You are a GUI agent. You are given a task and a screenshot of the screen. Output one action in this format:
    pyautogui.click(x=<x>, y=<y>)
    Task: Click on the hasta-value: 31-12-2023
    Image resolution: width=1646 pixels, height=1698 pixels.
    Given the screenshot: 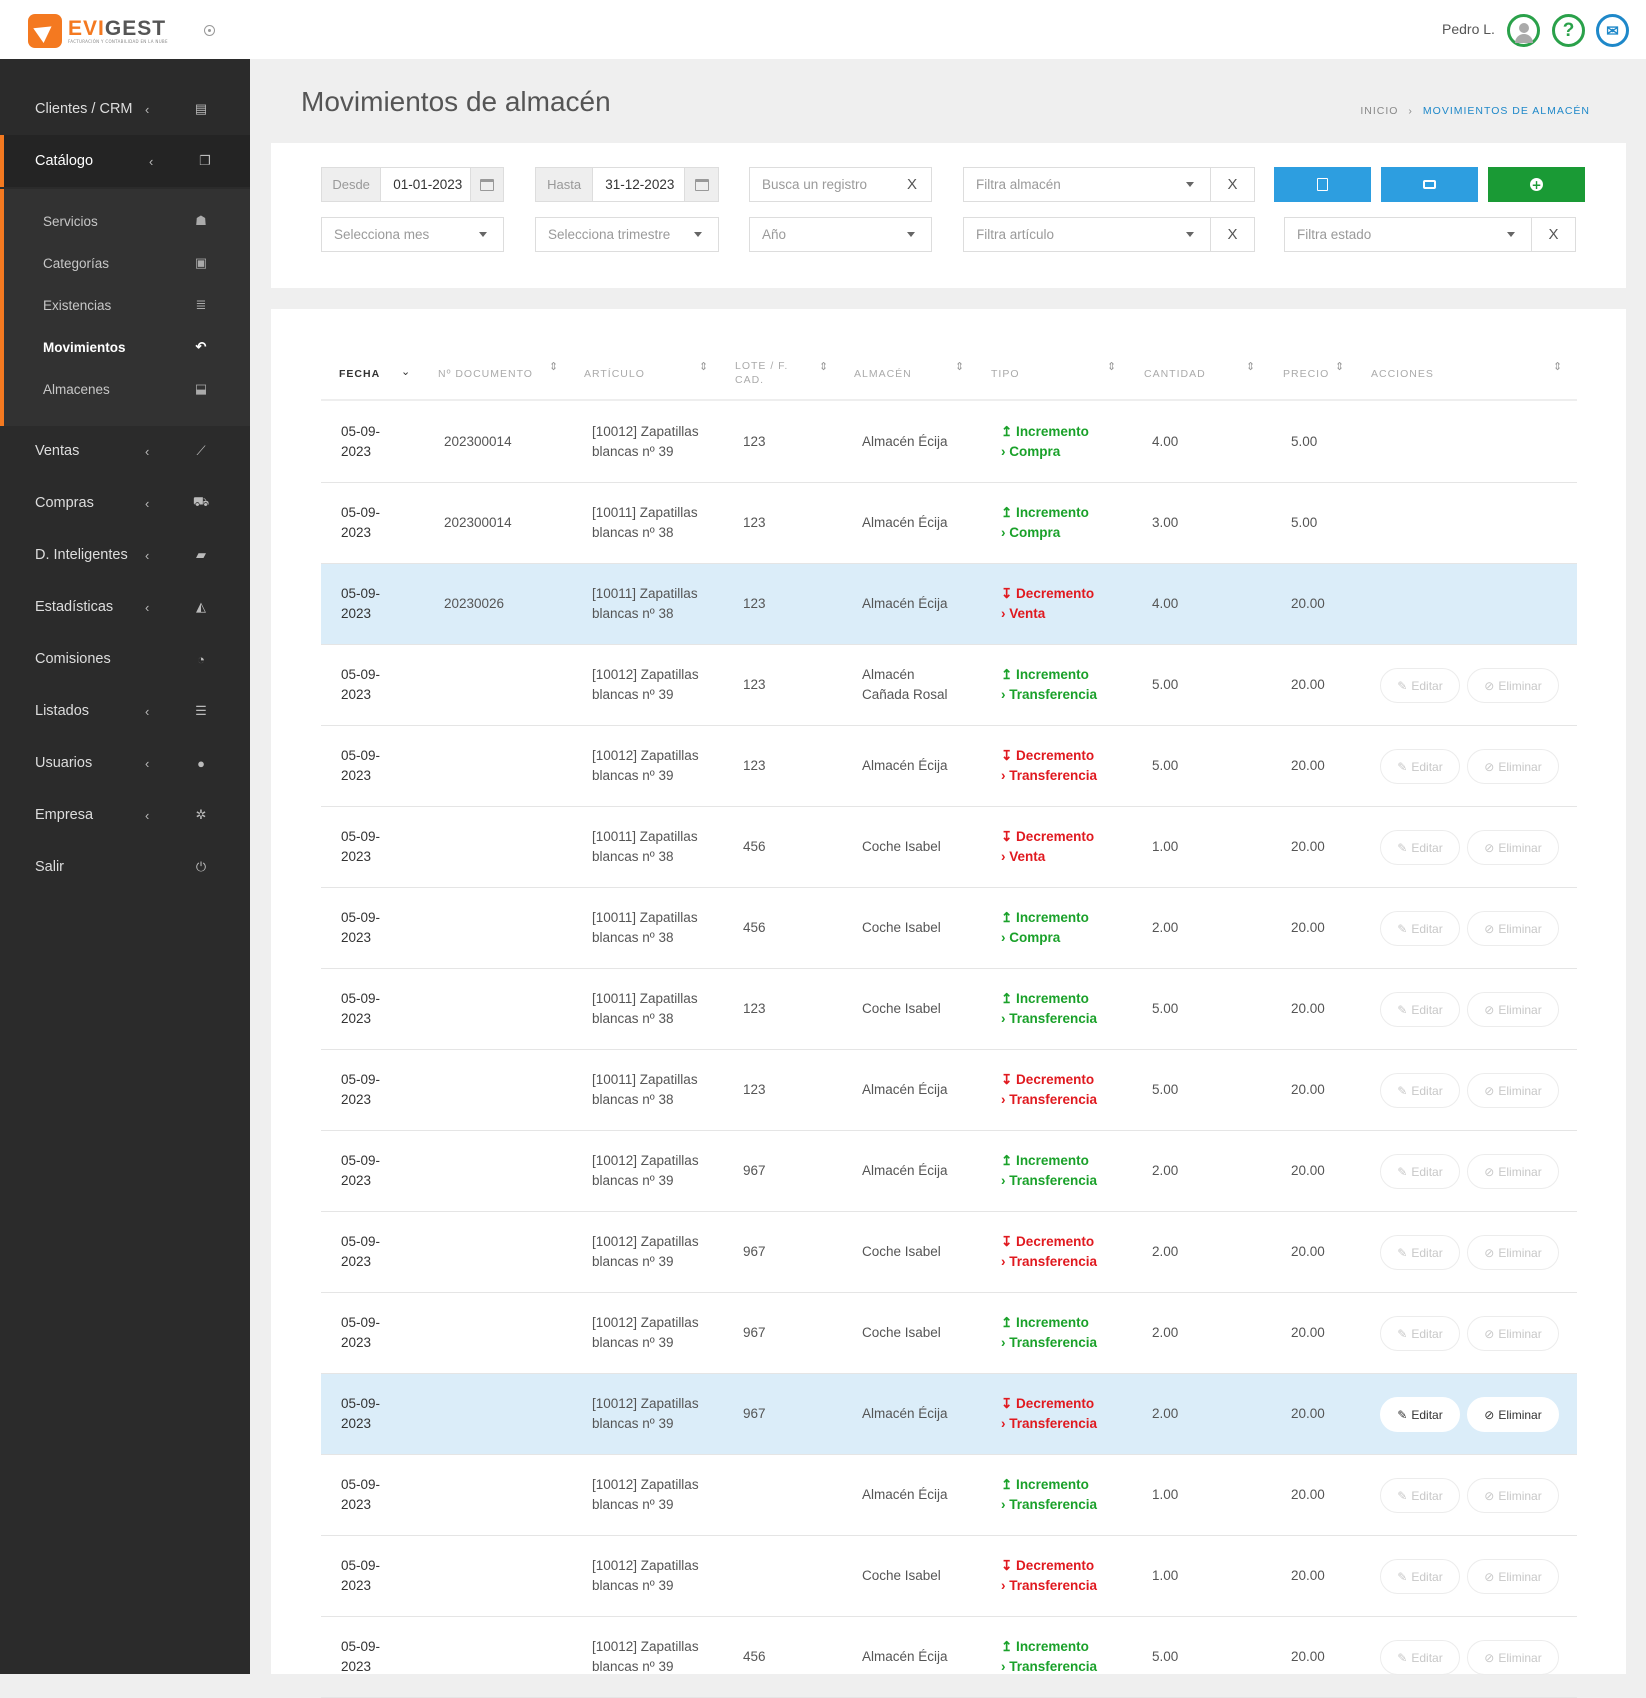 What is the action you would take?
    pyautogui.click(x=640, y=184)
    